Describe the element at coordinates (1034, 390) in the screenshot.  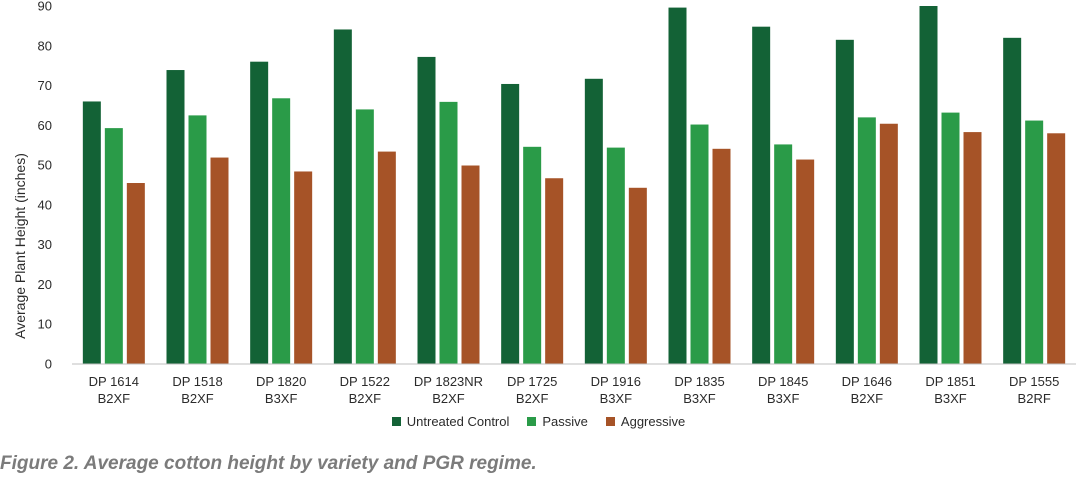
I see `x-tick-label: DP 1555 B2RF` at that location.